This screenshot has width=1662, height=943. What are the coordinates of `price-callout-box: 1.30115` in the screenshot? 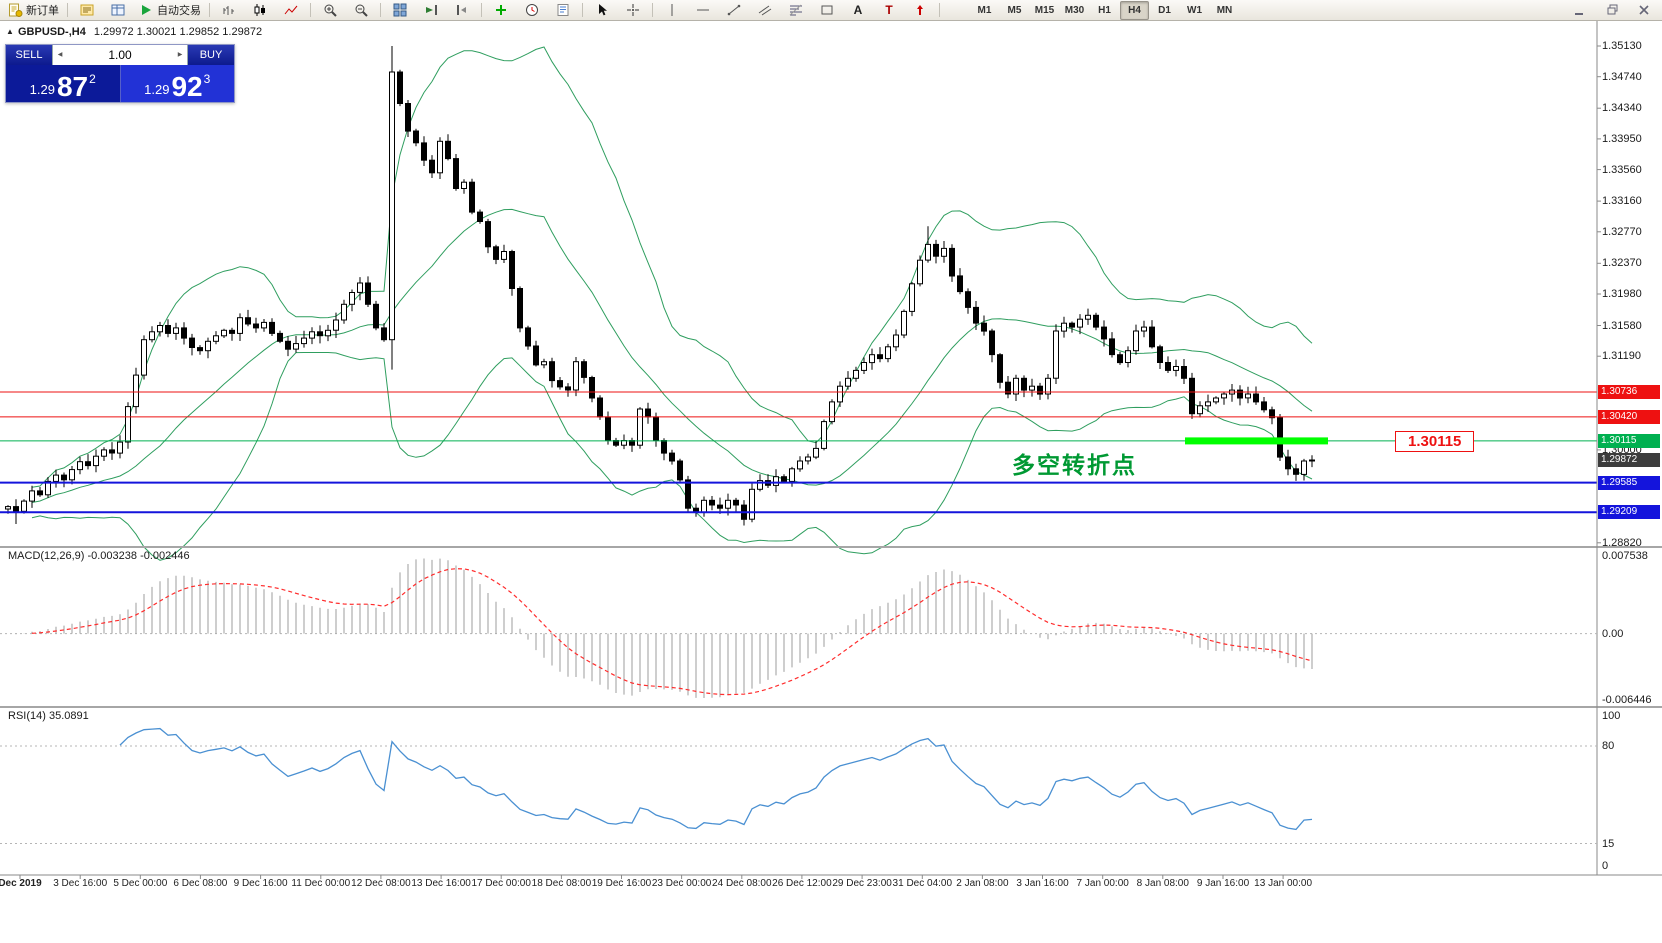 It's located at (1435, 441).